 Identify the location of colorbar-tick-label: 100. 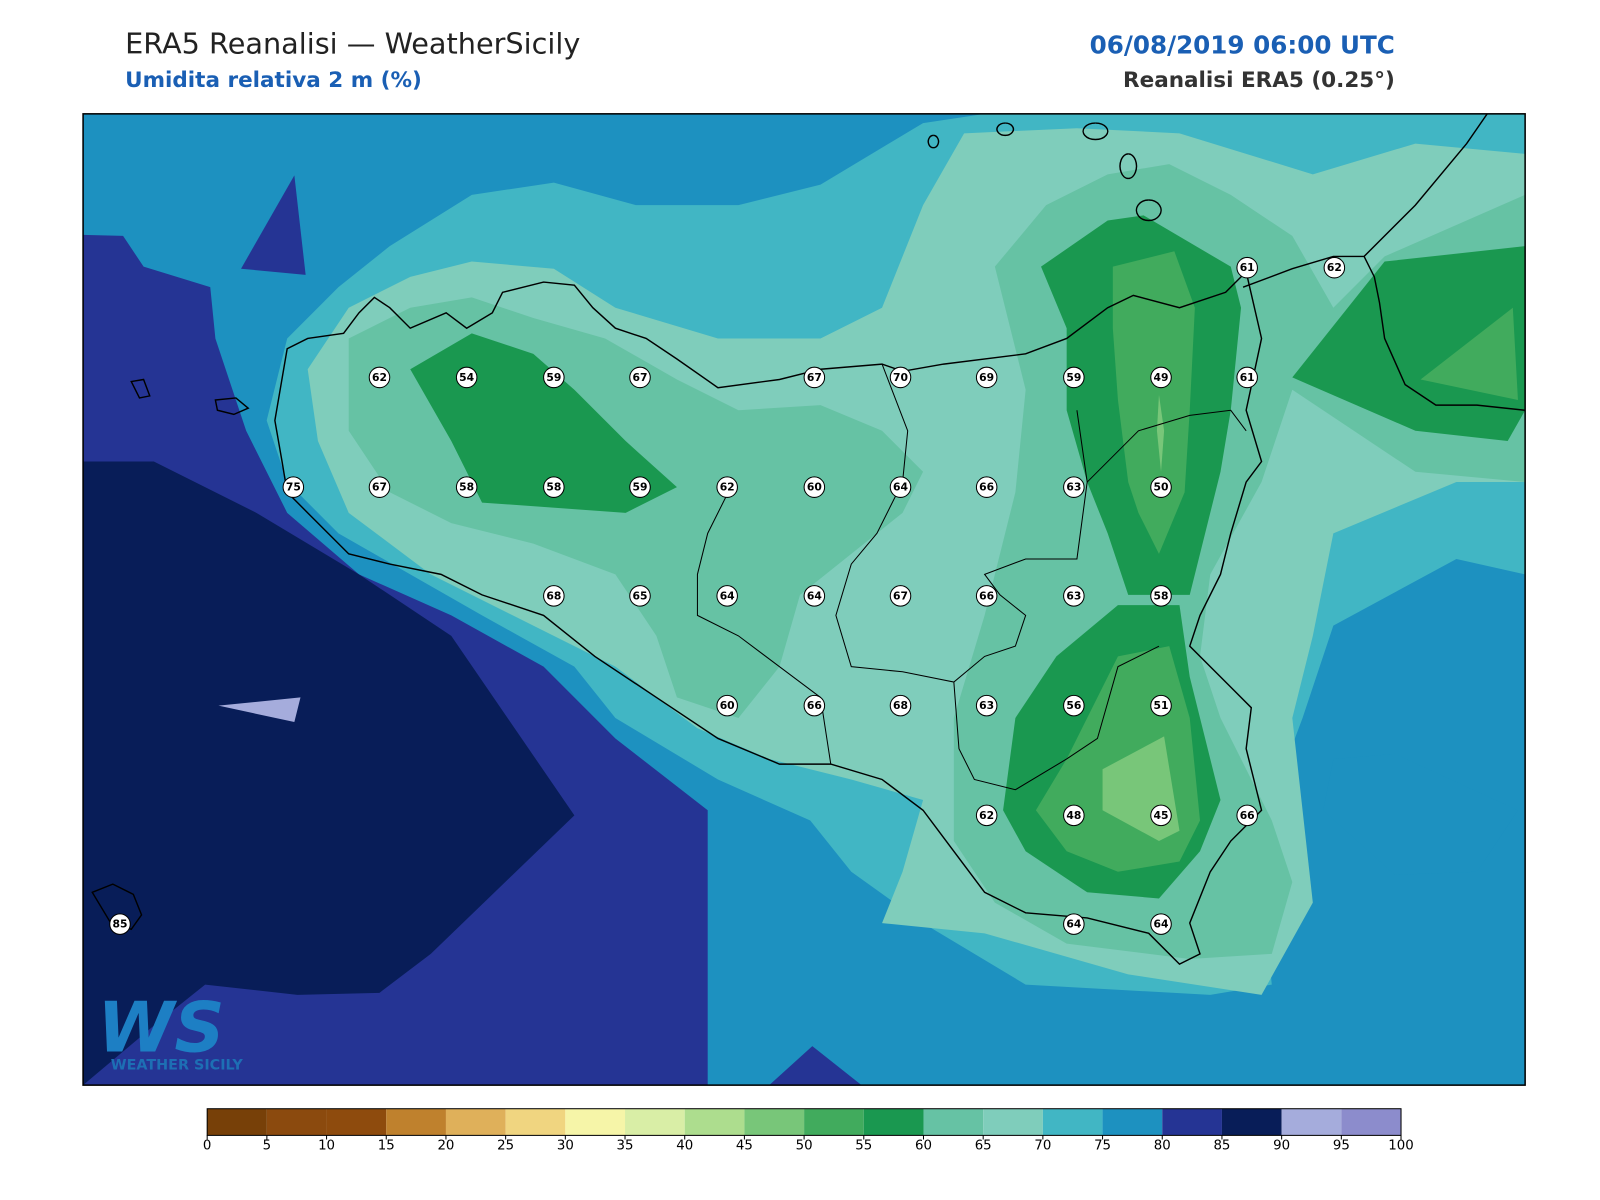
(1400, 1145).